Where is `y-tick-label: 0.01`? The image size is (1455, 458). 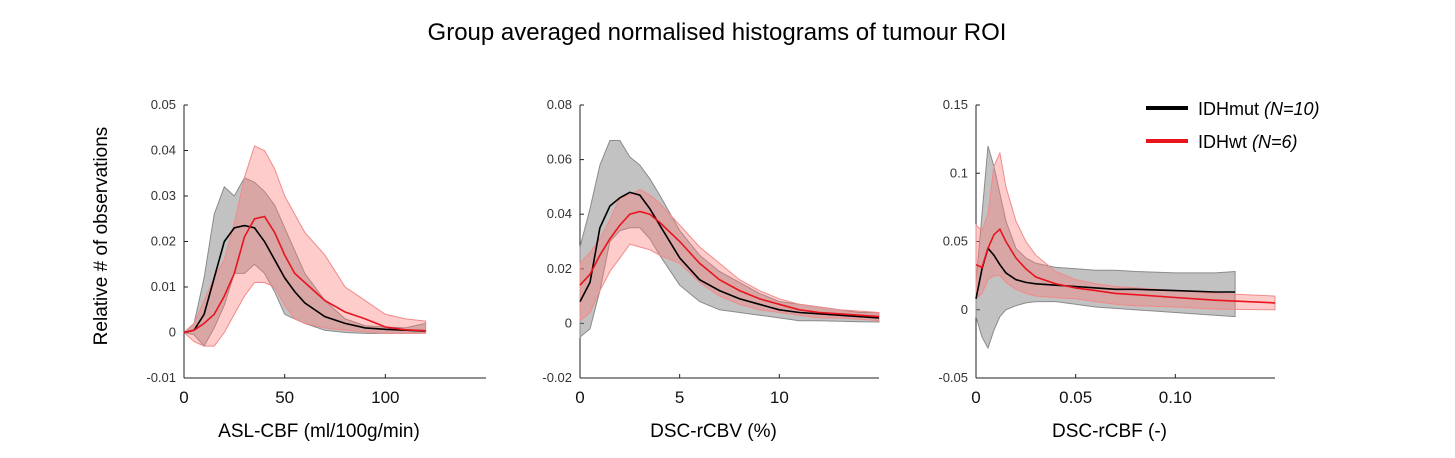 y-tick-label: 0.01 is located at coordinates (163, 286).